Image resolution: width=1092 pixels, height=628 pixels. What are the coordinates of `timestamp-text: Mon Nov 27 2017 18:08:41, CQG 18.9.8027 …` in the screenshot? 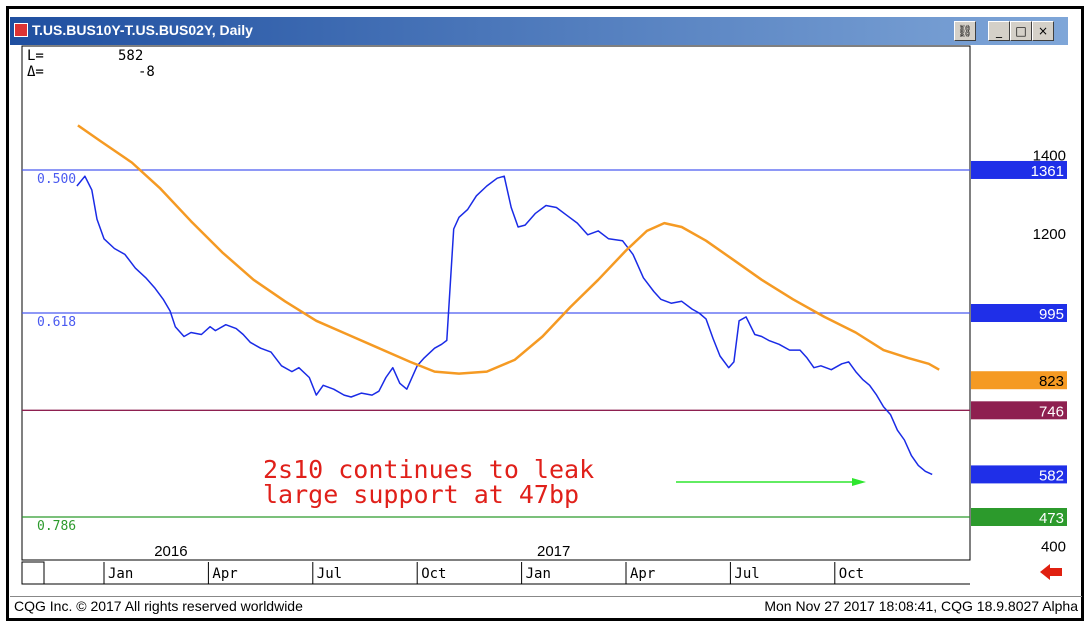 It's located at (921, 606).